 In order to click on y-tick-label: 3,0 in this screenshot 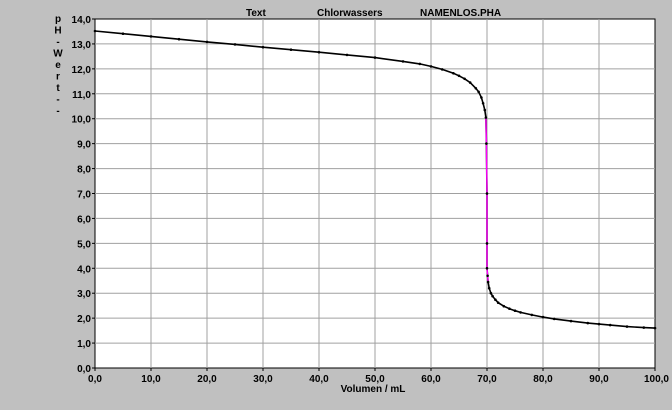, I will do `click(84, 294)`.